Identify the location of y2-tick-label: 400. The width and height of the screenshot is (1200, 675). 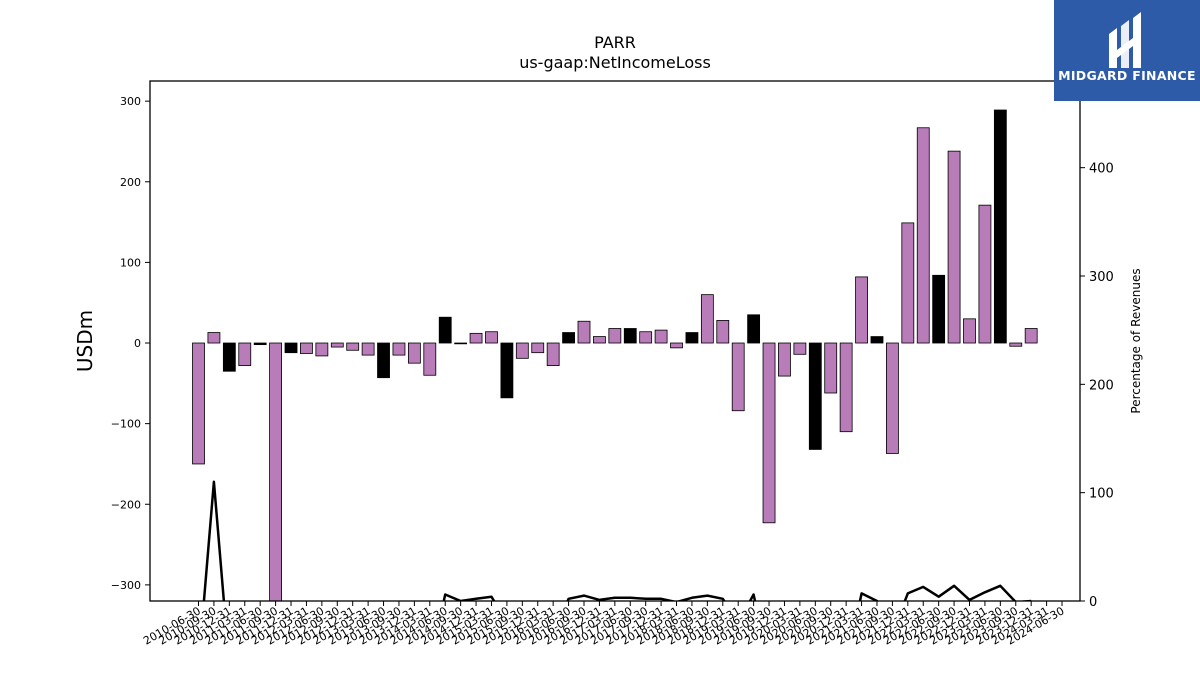
(1101, 169).